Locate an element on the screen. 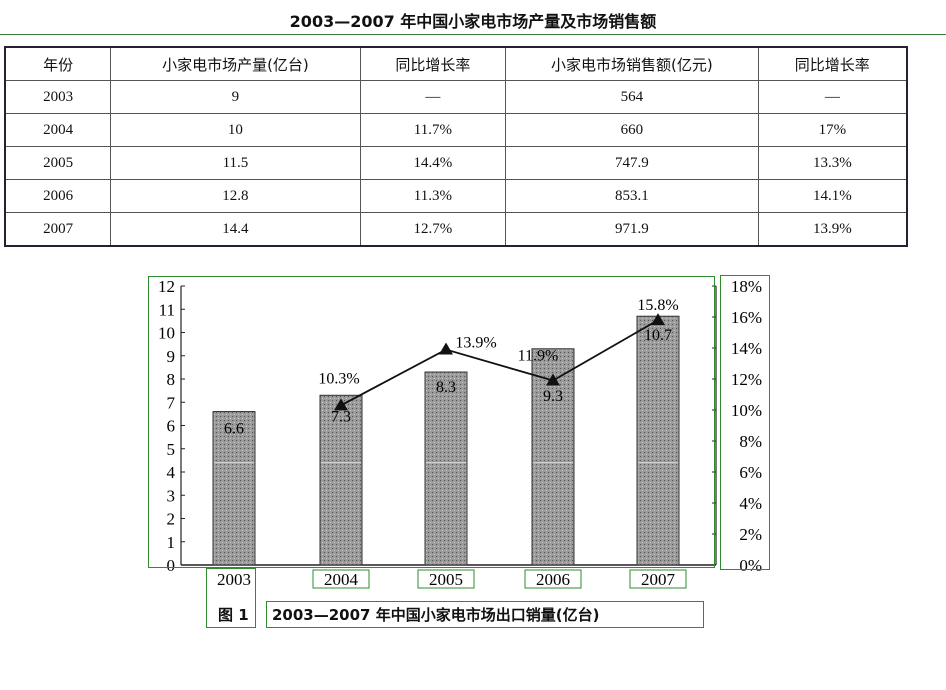  table-cell: 11.5 is located at coordinates (235, 163).